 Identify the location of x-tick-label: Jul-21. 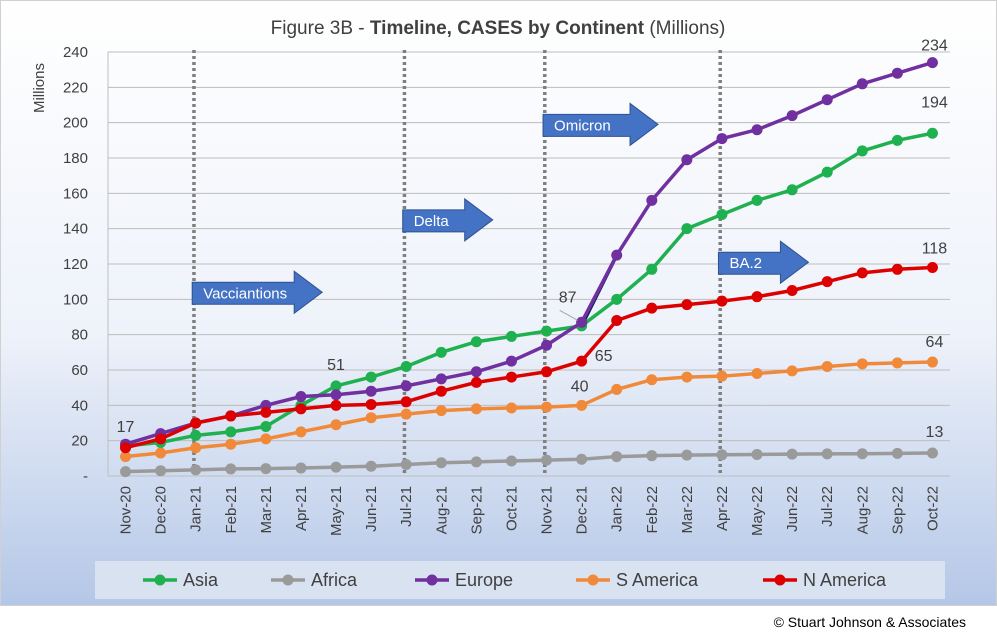
(406, 506).